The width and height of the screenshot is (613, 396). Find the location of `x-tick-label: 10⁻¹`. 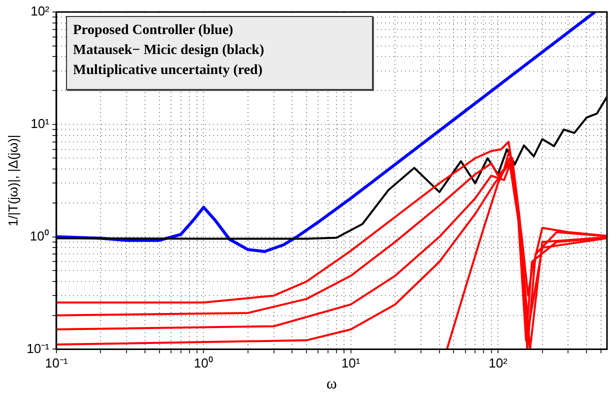

x-tick-label: 10⁻¹ is located at coordinates (56, 363).